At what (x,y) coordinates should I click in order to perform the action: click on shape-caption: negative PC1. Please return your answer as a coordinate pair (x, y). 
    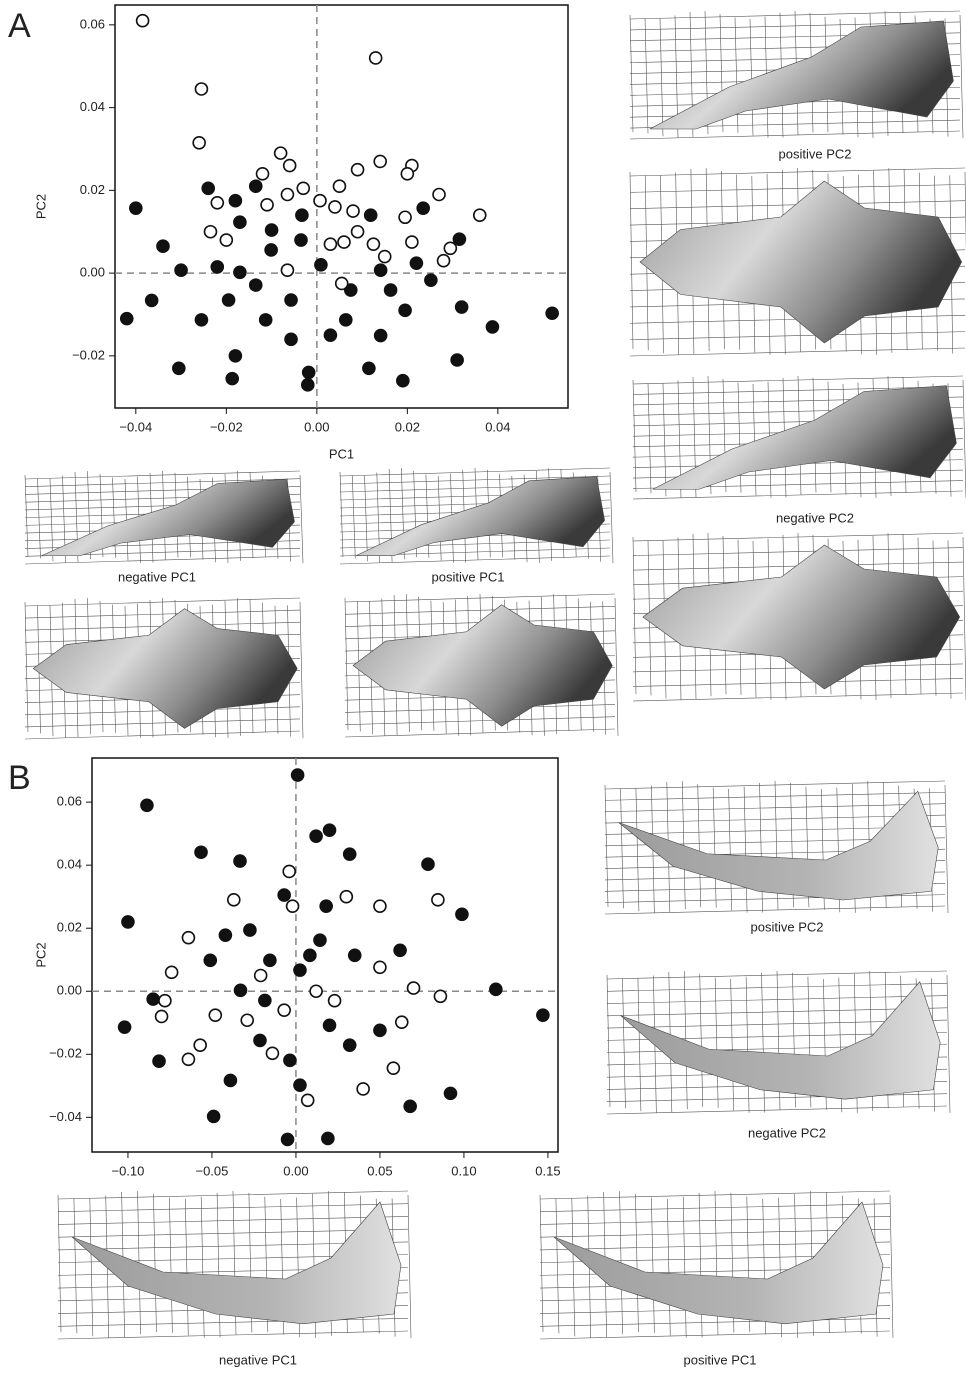
    Looking at the image, I should click on (157, 576).